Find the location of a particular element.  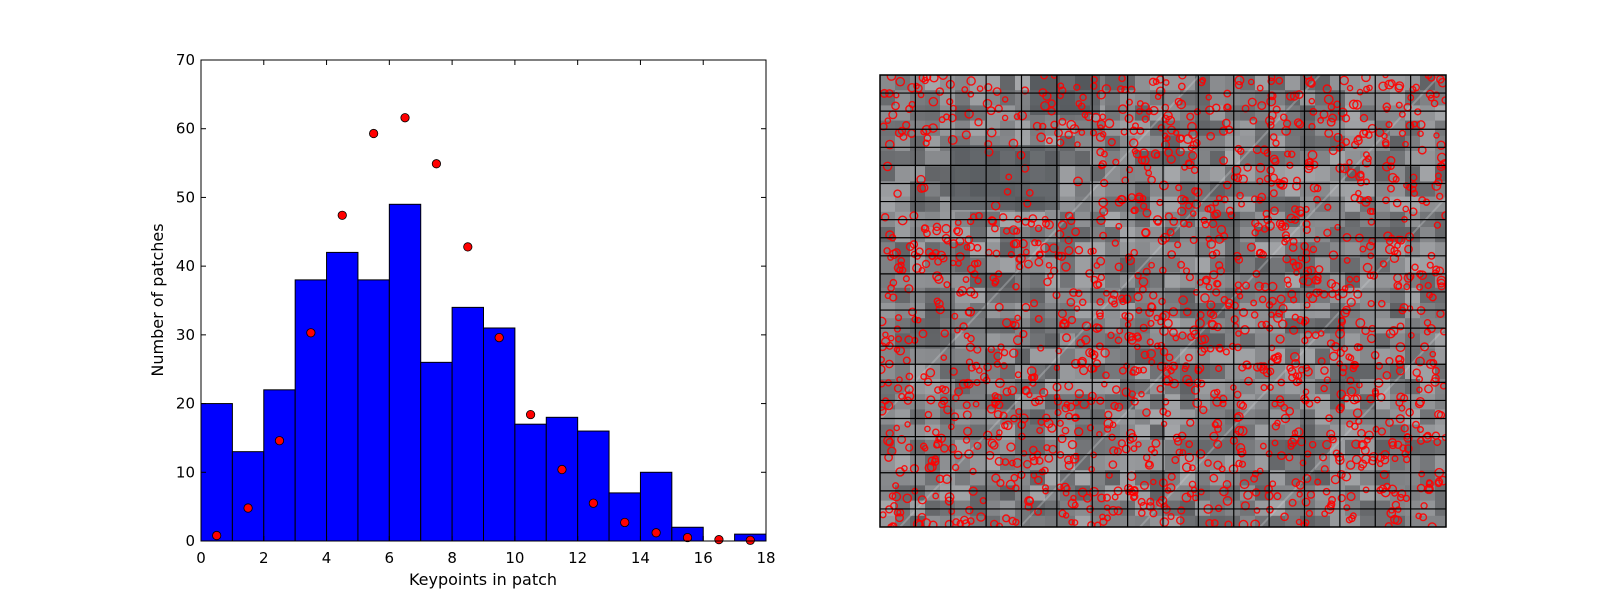

x-tick-label: 12 is located at coordinates (577, 558).